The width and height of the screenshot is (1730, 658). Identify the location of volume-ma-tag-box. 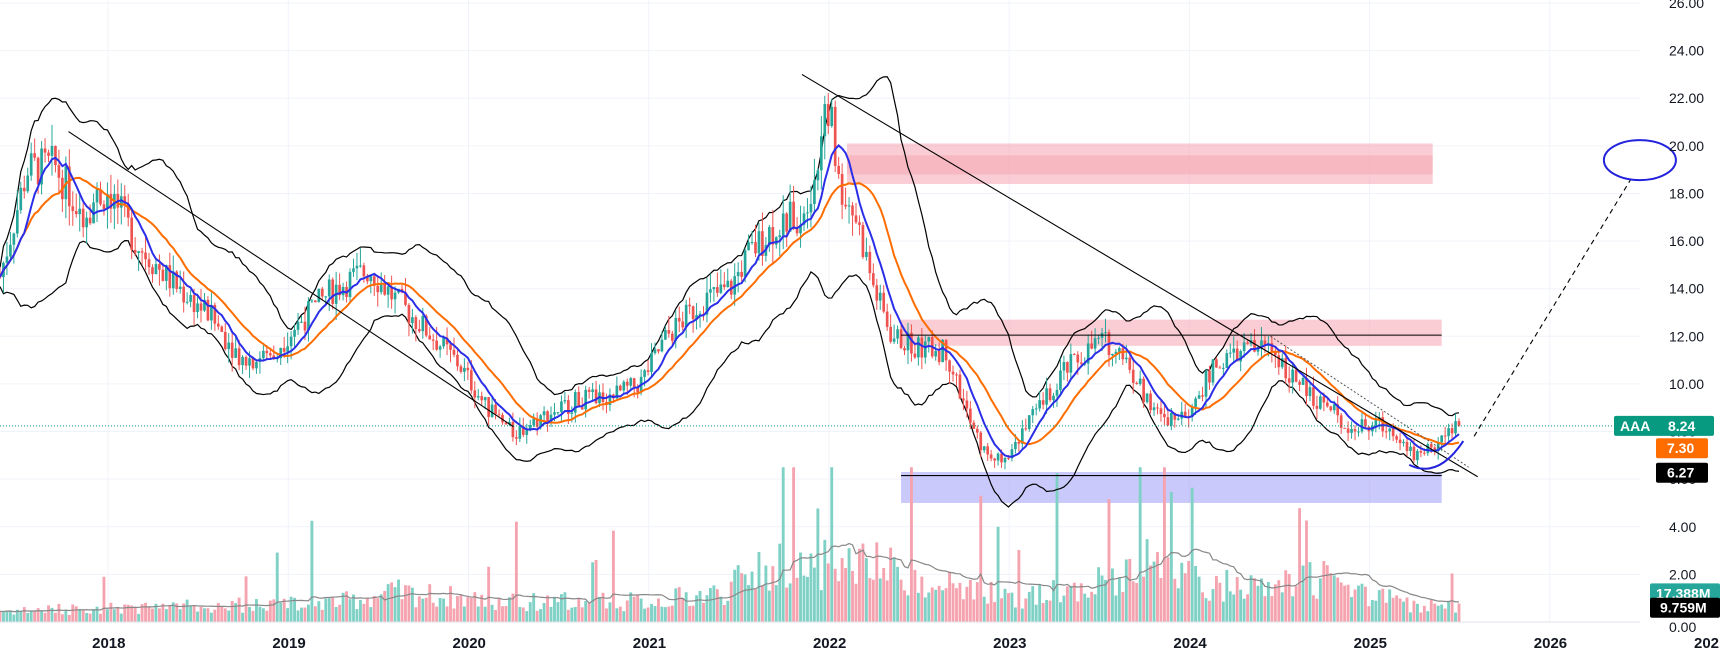
(1685, 607).